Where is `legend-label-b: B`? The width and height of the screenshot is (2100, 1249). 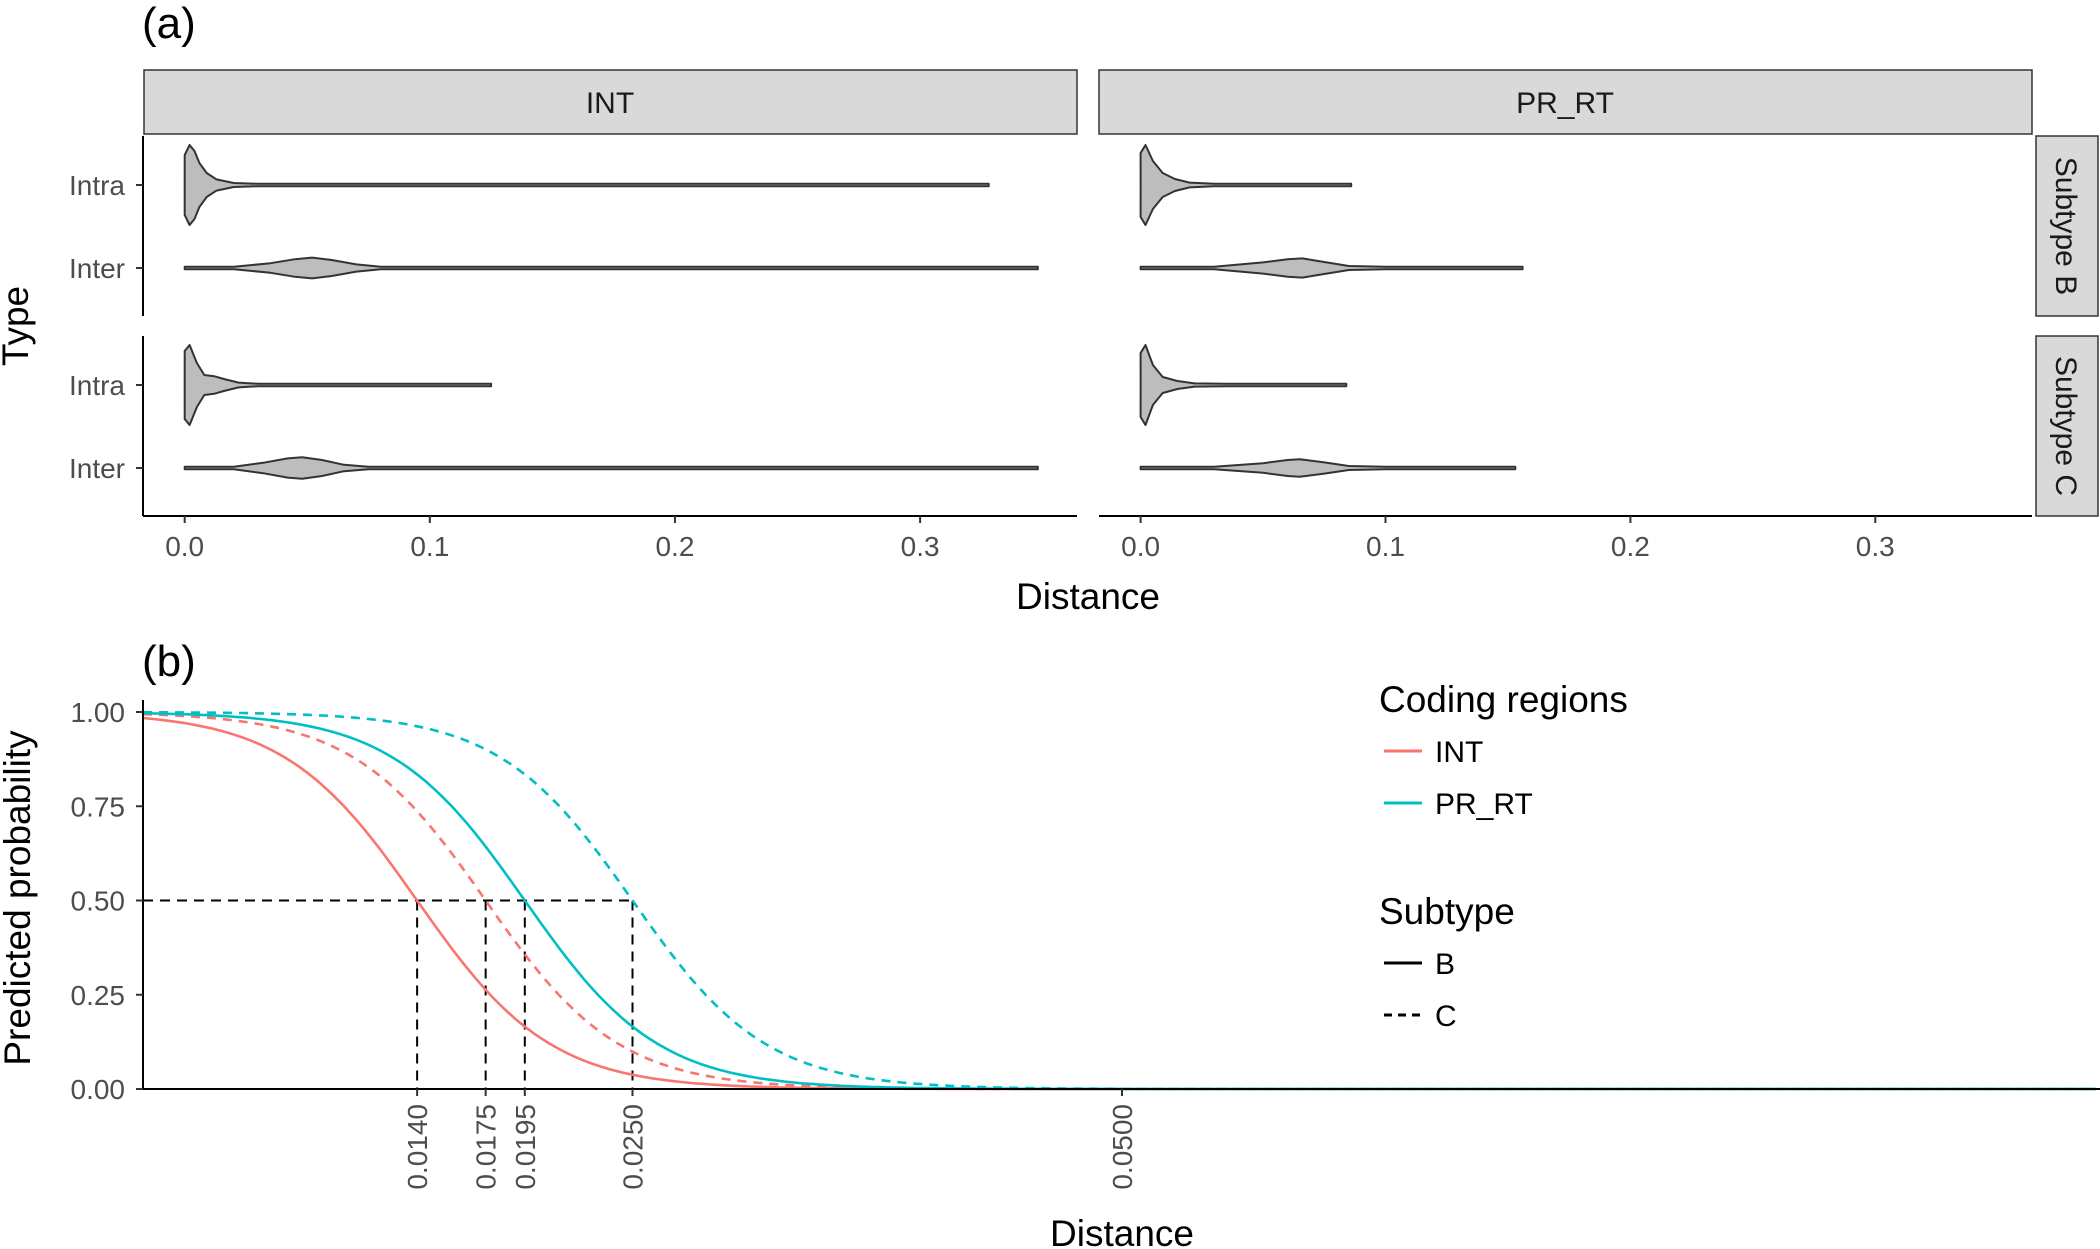 legend-label-b: B is located at coordinates (1445, 964).